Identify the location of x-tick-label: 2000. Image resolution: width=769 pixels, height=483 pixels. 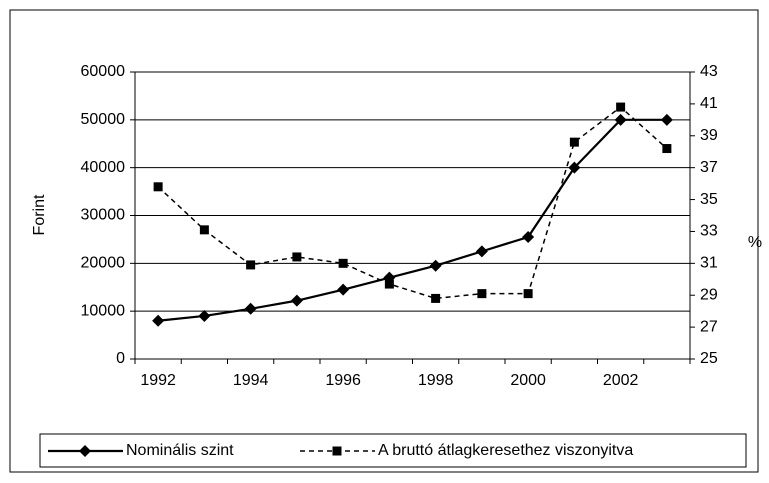
(528, 380).